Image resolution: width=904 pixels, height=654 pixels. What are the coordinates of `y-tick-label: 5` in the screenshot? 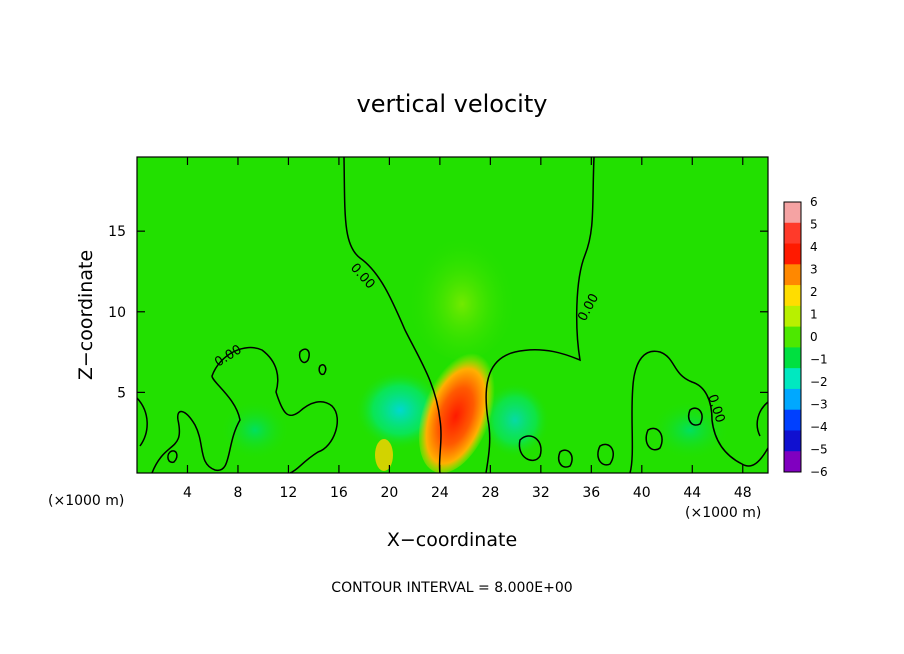 It's located at (121, 393).